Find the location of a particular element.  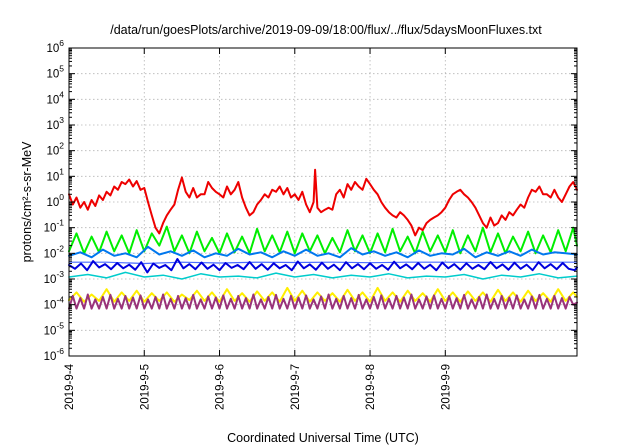

x-tick-label: 2019-9-5 is located at coordinates (145, 387).